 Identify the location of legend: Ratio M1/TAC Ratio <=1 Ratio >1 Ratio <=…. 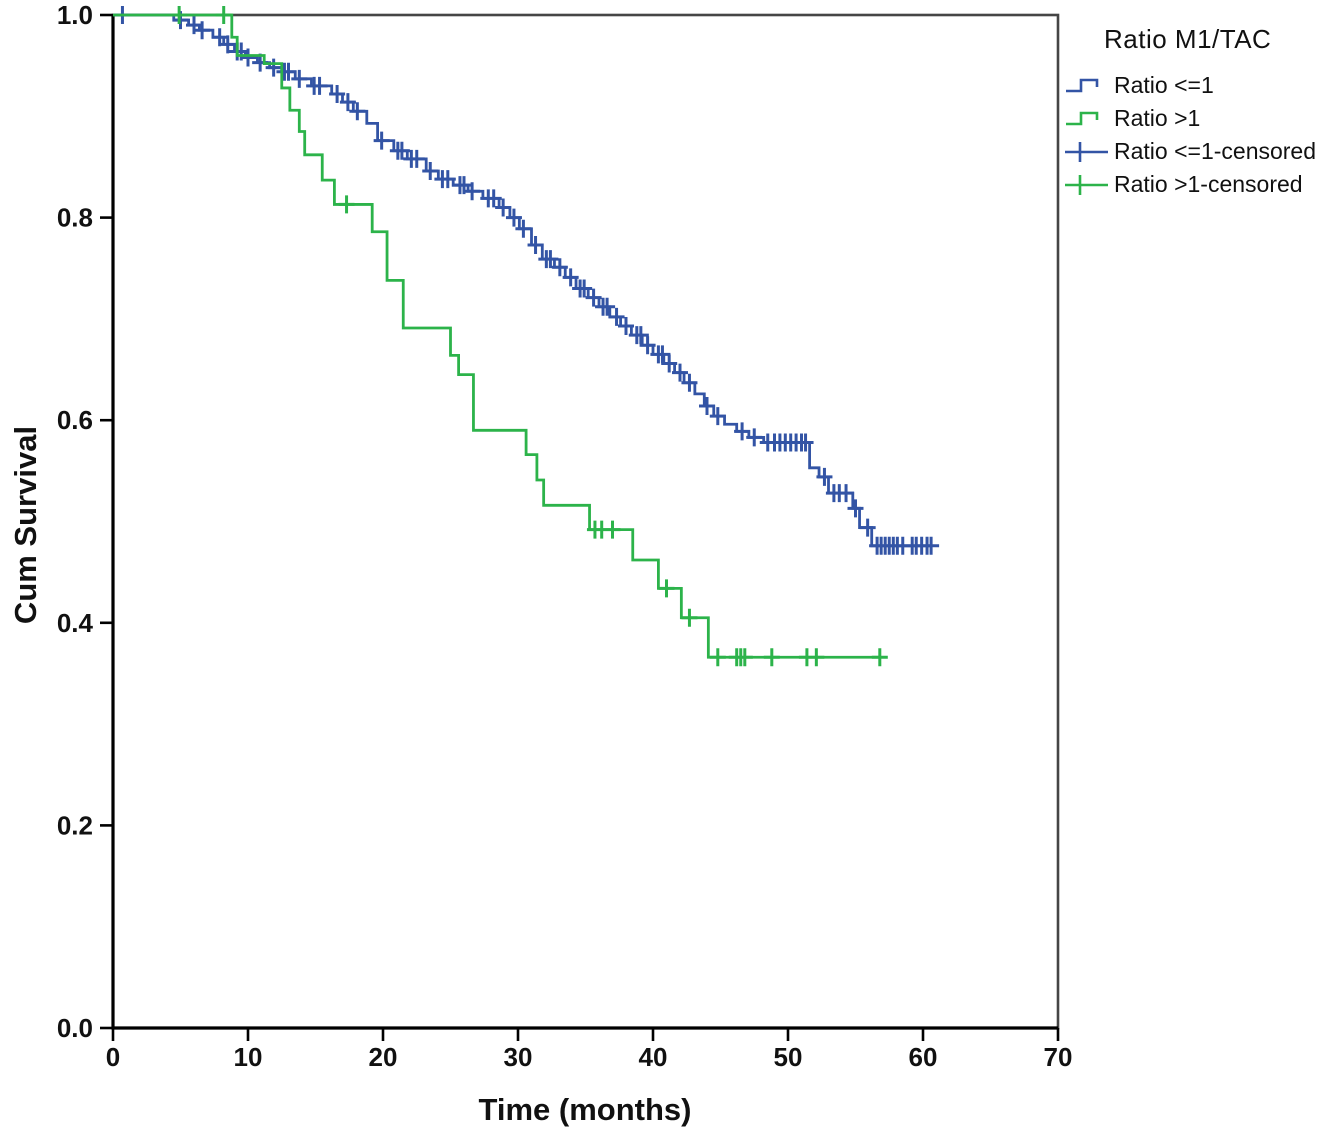
(1202, 112).